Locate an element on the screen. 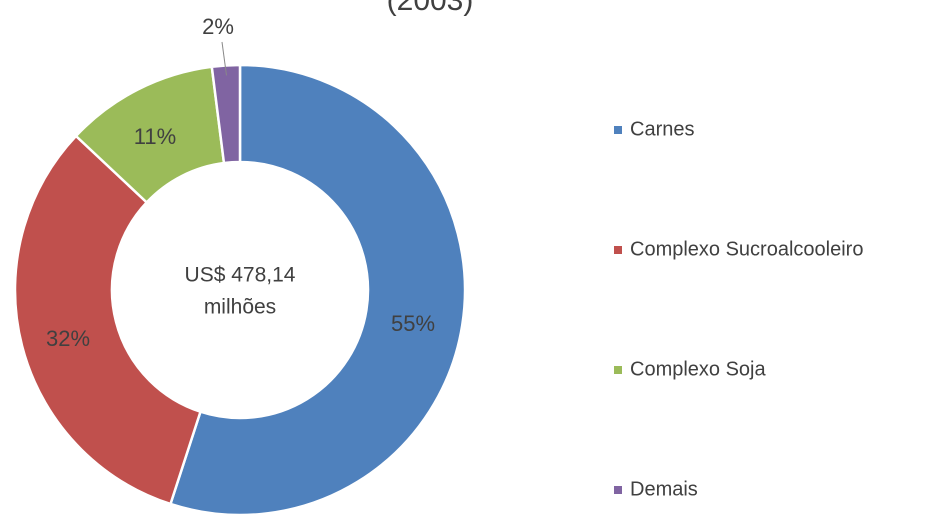 The image size is (944, 514). data-label: 2% is located at coordinates (218, 26).